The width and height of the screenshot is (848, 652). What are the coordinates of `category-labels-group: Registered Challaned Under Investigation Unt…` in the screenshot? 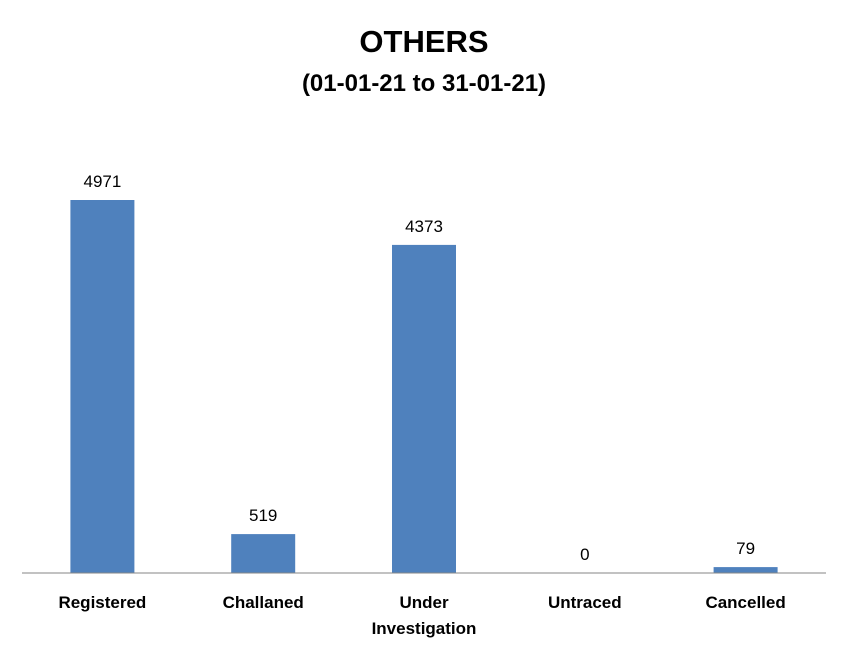 It's located at (421, 615).